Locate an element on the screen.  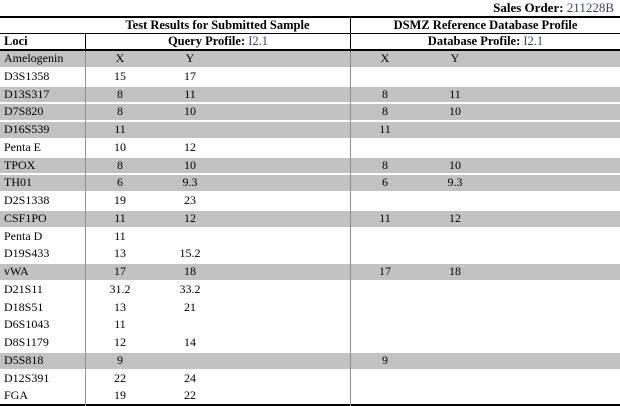
database-y-value: 12 is located at coordinates (455, 217).